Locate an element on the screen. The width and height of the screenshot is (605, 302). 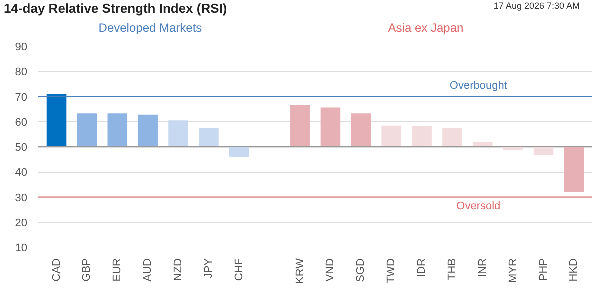
x-tick-label: INR is located at coordinates (482, 268).